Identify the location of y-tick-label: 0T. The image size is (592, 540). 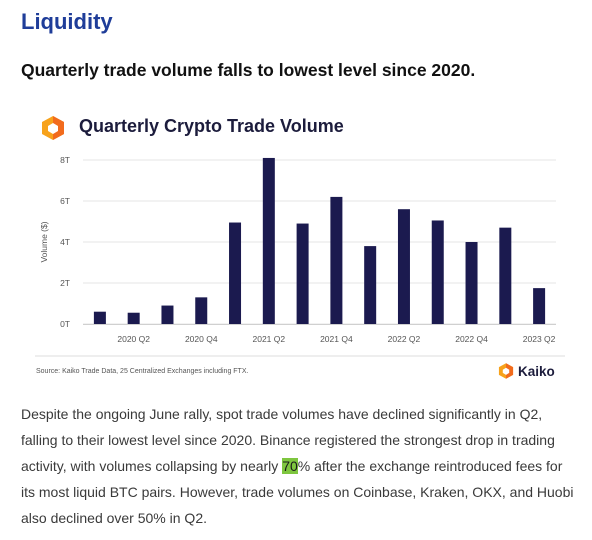
(65, 324).